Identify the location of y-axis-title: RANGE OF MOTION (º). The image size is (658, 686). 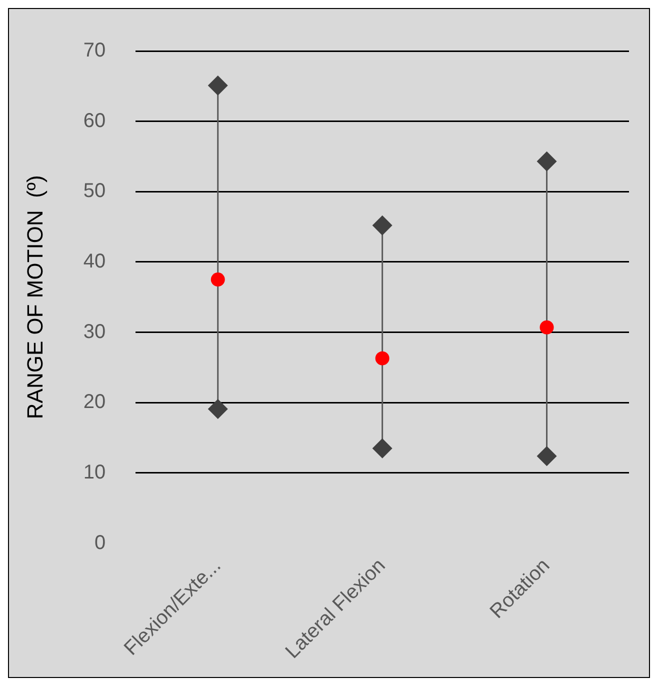
(35, 297).